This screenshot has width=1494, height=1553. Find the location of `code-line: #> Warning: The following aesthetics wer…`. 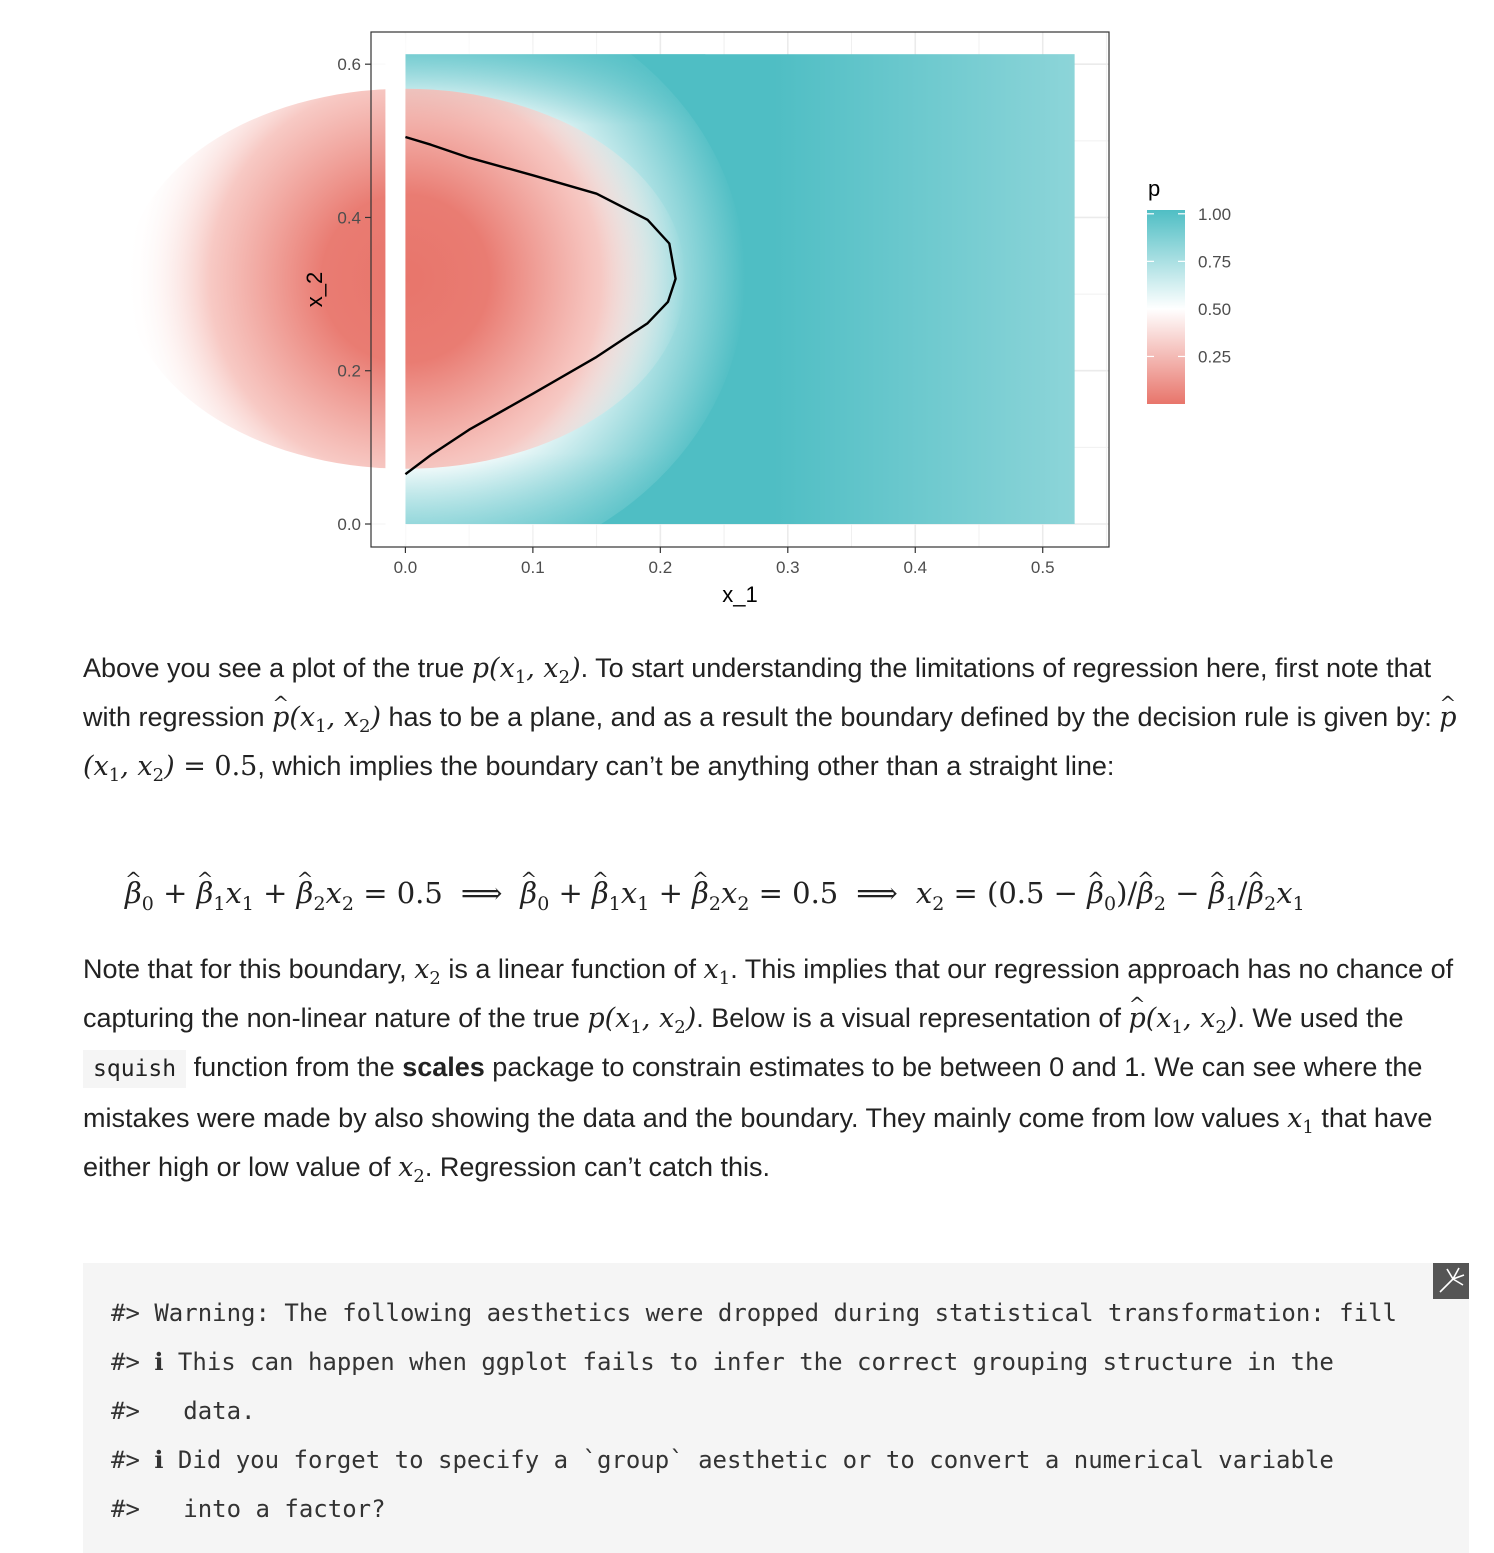

code-line: #> Warning: The following aesthetics wer… is located at coordinates (754, 1313).